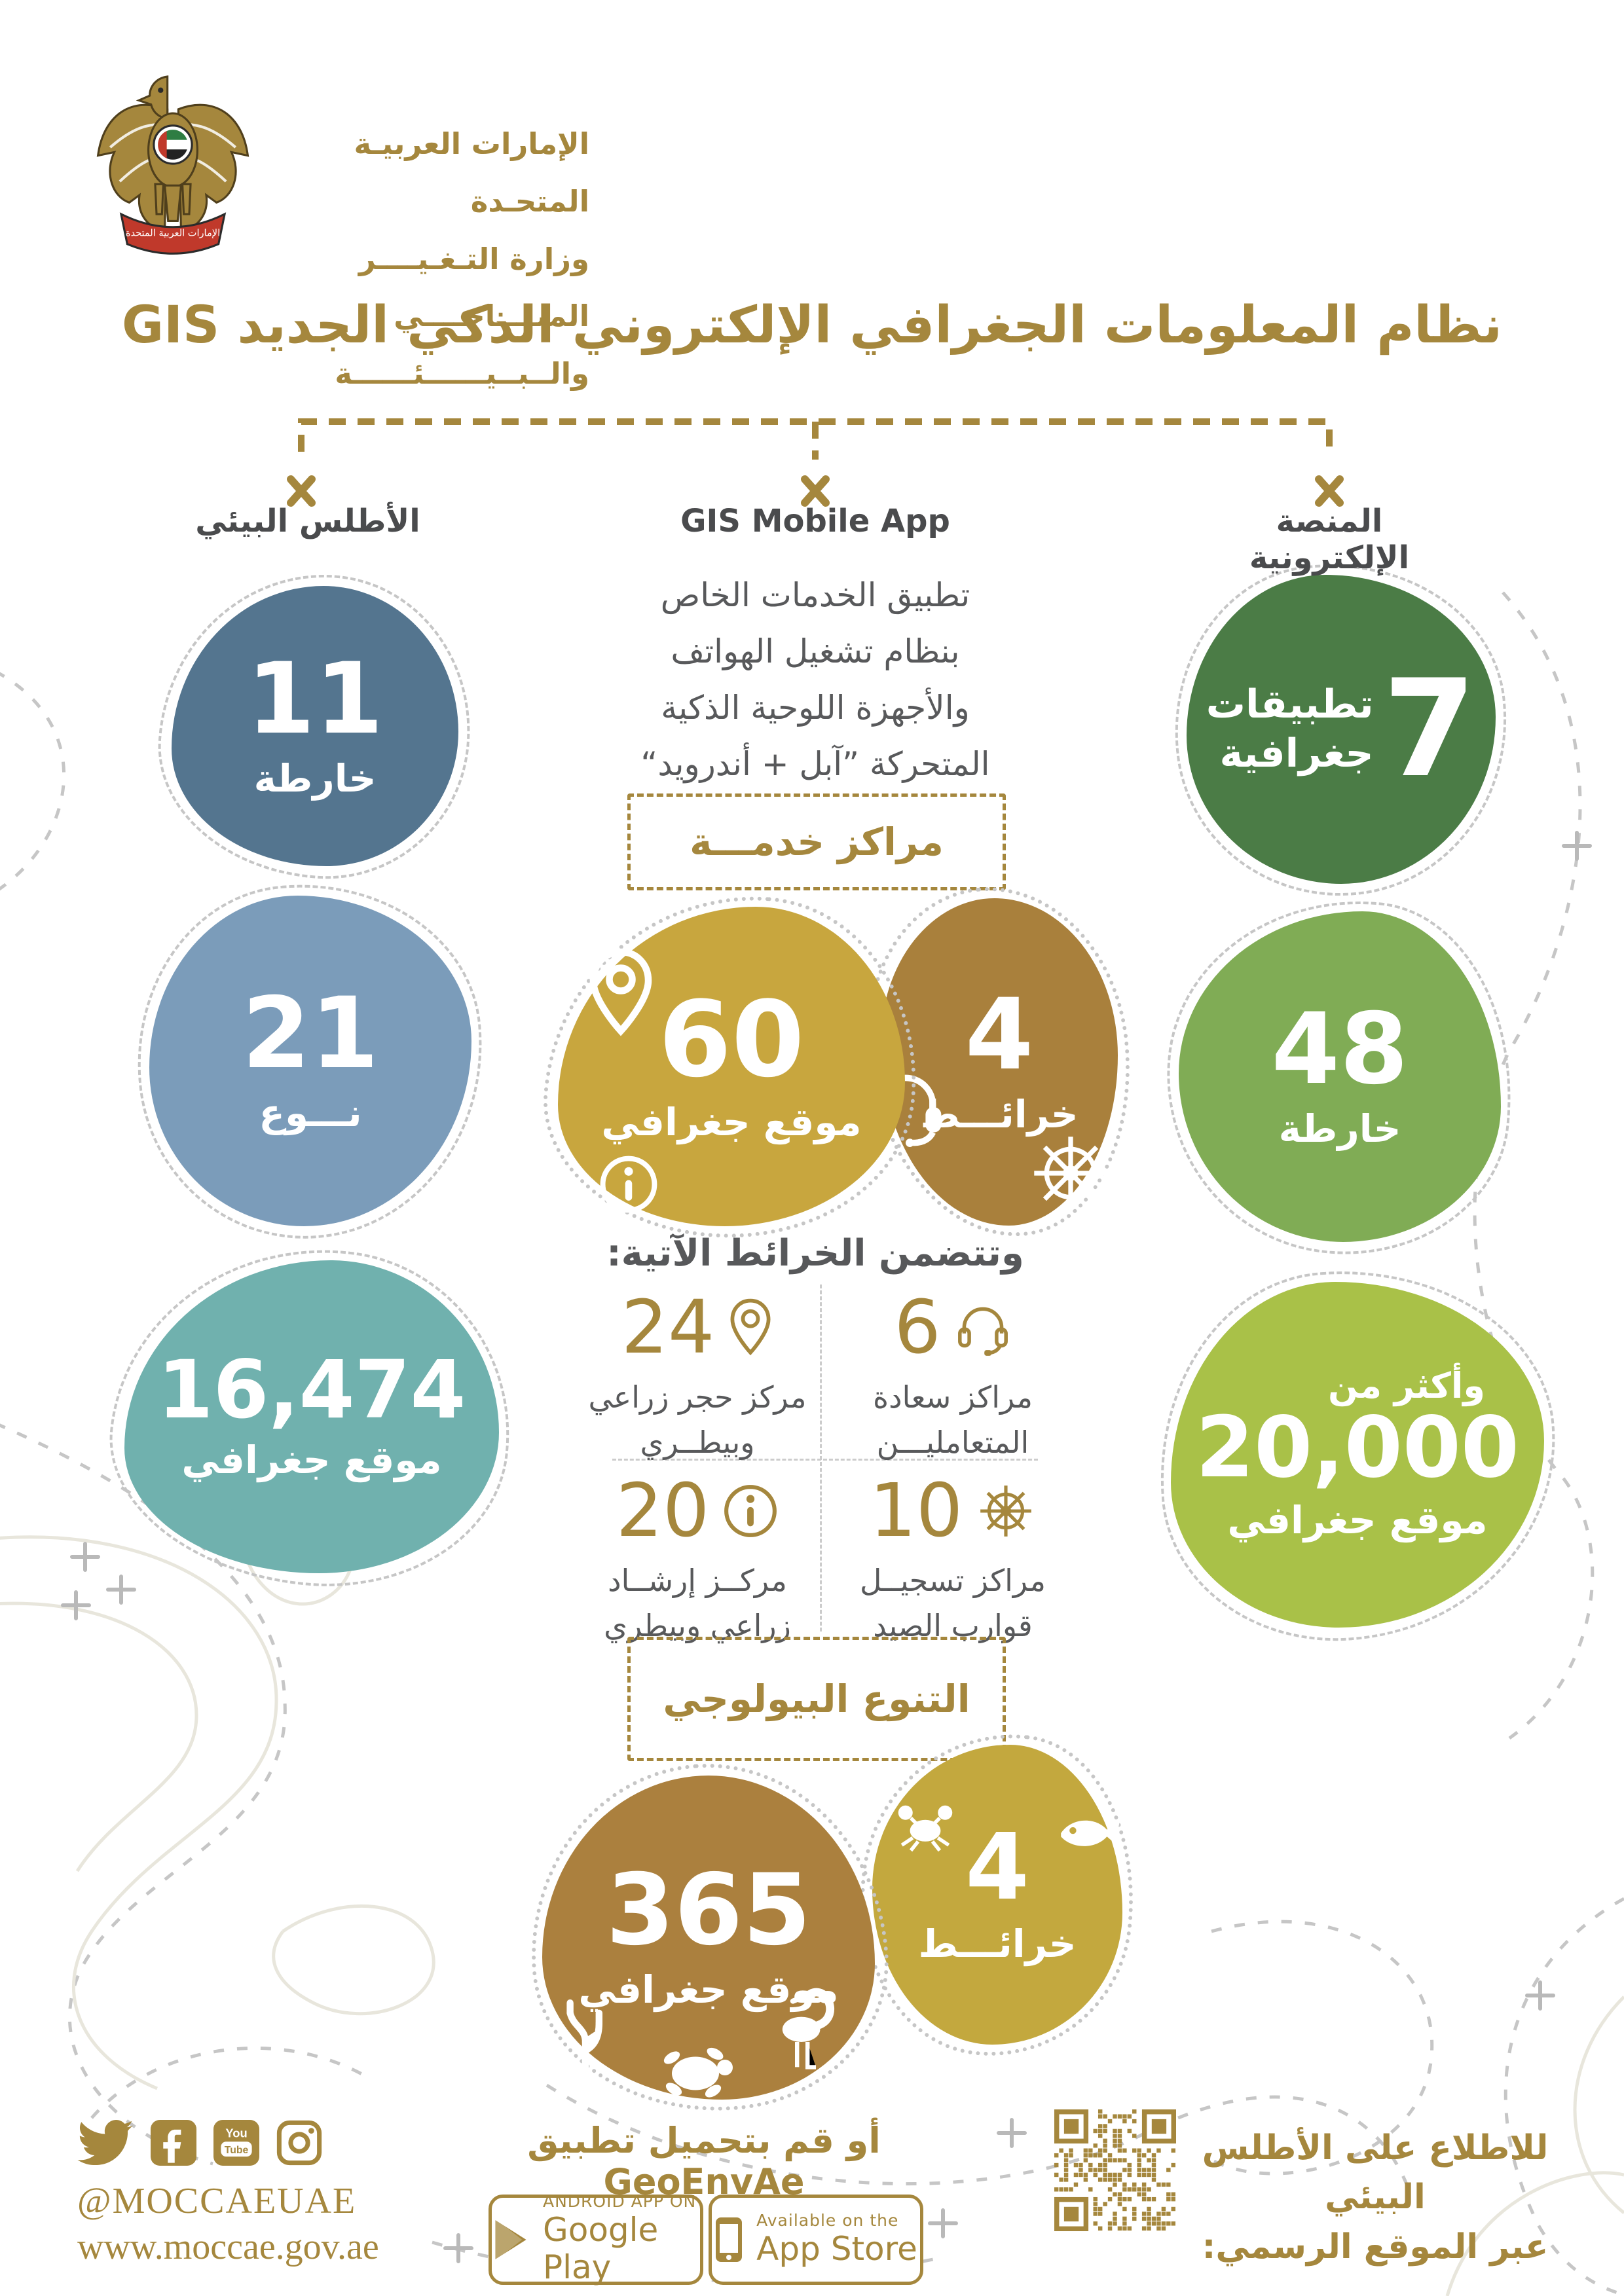 This screenshot has width=1624, height=2296. What do you see at coordinates (805, 2021) in the screenshot?
I see `flamingo-icon` at bounding box center [805, 2021].